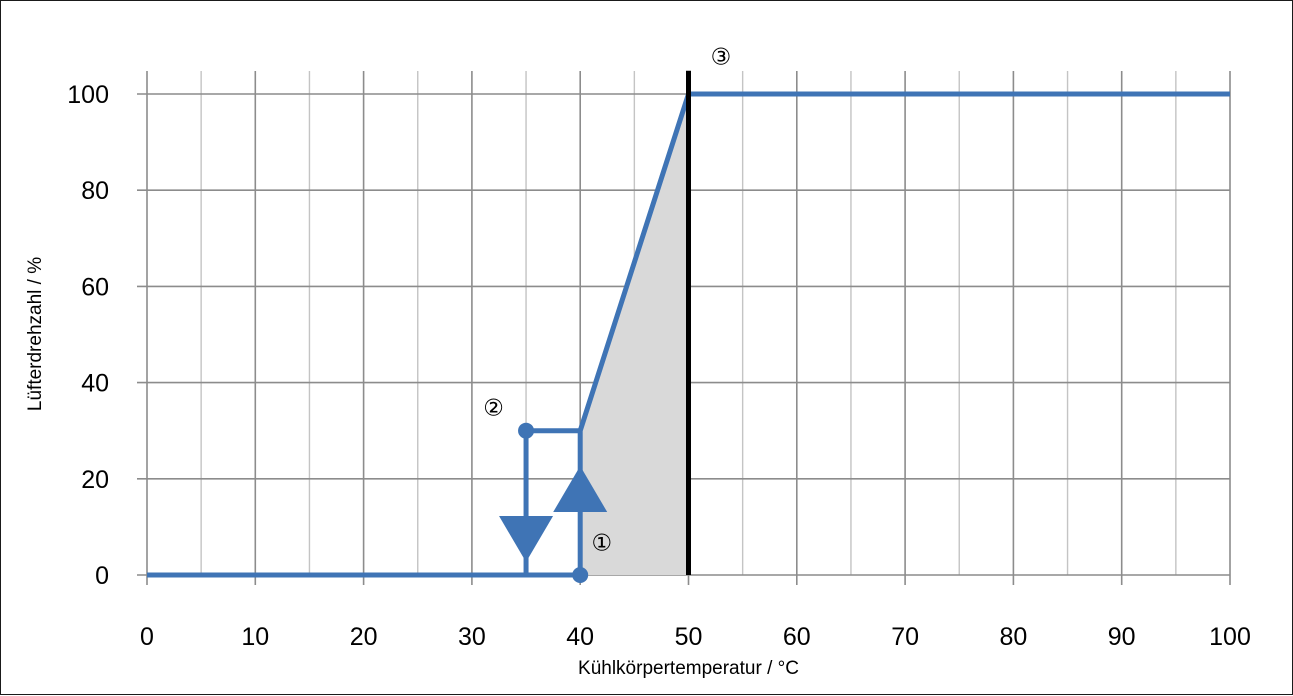  Describe the element at coordinates (364, 637) in the screenshot. I see `x-tick-label: 20` at that location.